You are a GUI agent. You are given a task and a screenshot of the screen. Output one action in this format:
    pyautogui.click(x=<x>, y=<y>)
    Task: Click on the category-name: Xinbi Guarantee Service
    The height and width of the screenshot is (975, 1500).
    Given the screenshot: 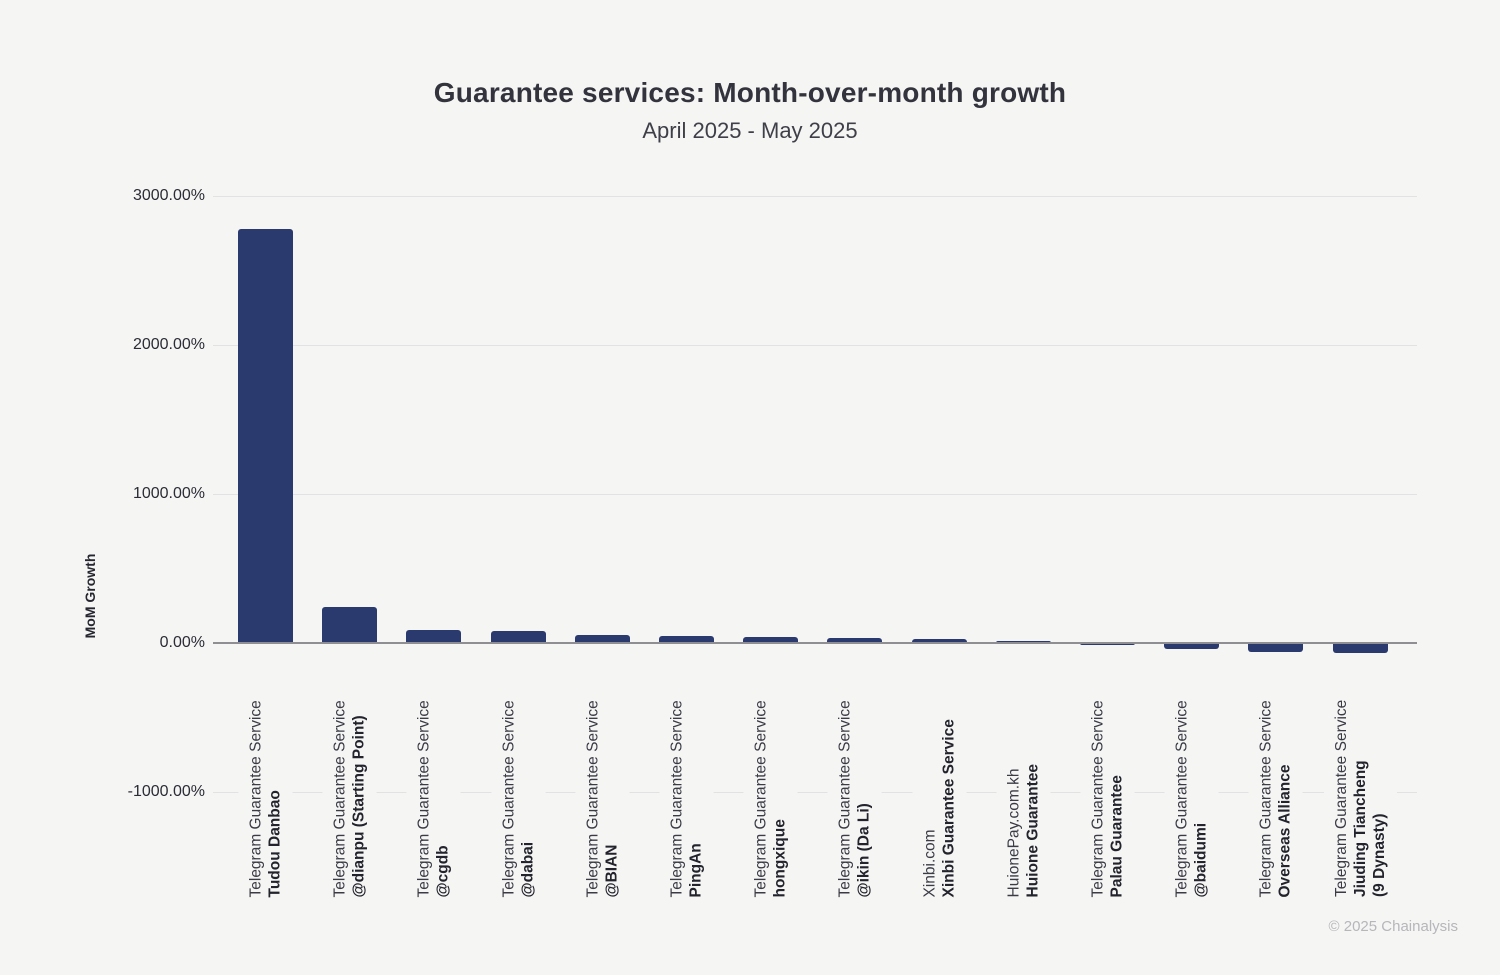 What is the action you would take?
    pyautogui.click(x=949, y=807)
    